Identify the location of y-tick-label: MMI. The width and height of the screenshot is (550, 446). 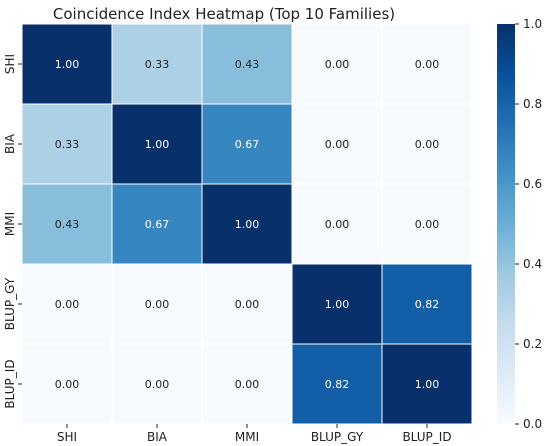
(10, 224).